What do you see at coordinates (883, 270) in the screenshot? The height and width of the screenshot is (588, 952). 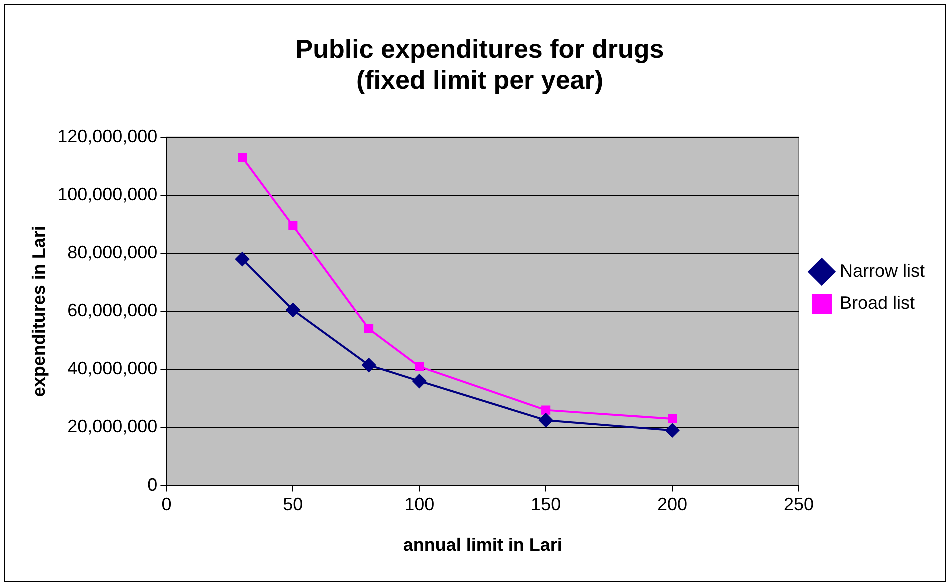 I see `legend-label: Narrow list` at bounding box center [883, 270].